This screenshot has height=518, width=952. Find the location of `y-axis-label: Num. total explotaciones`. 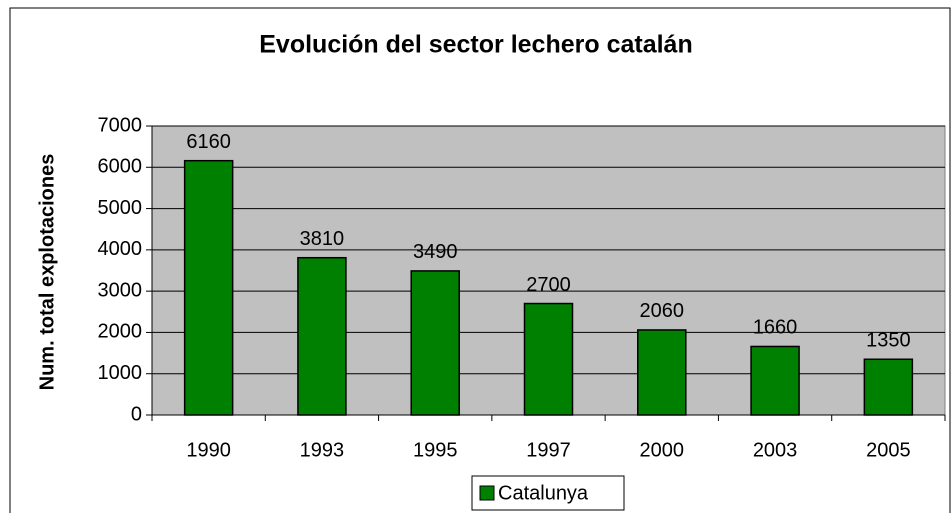

y-axis-label: Num. total explotaciones is located at coordinates (47, 272).